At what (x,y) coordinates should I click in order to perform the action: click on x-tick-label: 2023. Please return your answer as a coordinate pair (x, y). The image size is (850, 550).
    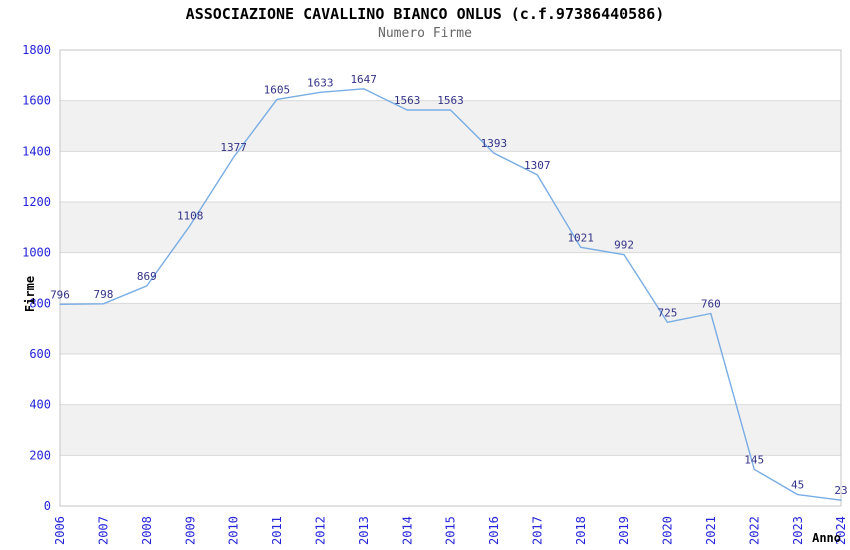
    Looking at the image, I should click on (798, 530).